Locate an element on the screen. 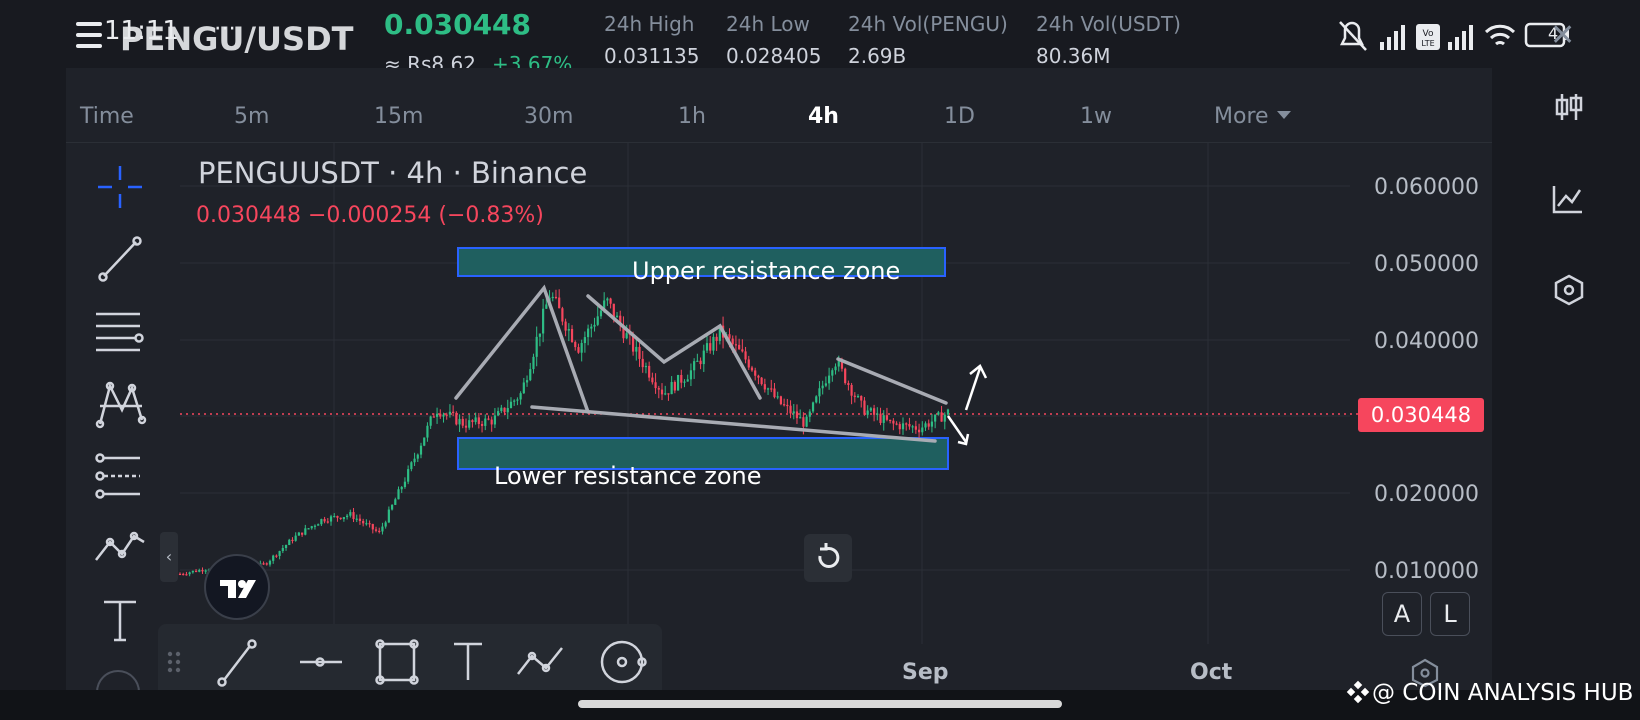  path-icon is located at coordinates (120, 548).